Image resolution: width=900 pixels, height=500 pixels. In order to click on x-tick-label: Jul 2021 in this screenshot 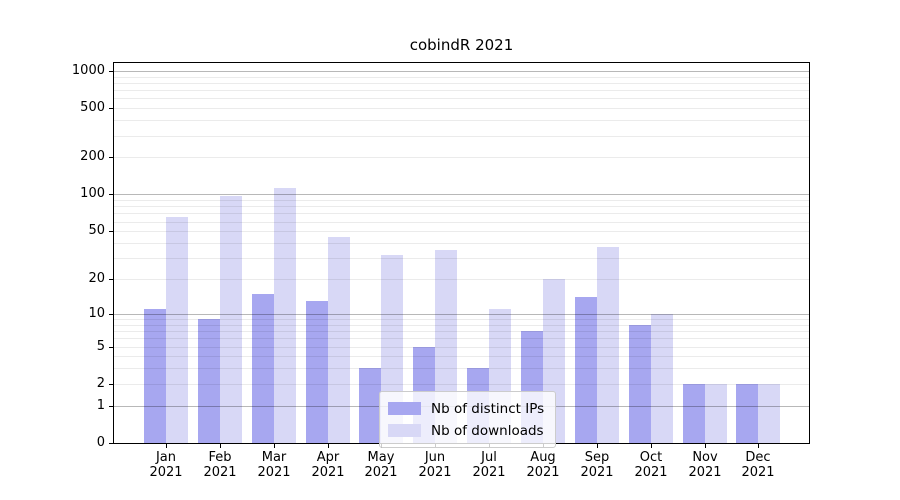, I will do `click(489, 465)`.